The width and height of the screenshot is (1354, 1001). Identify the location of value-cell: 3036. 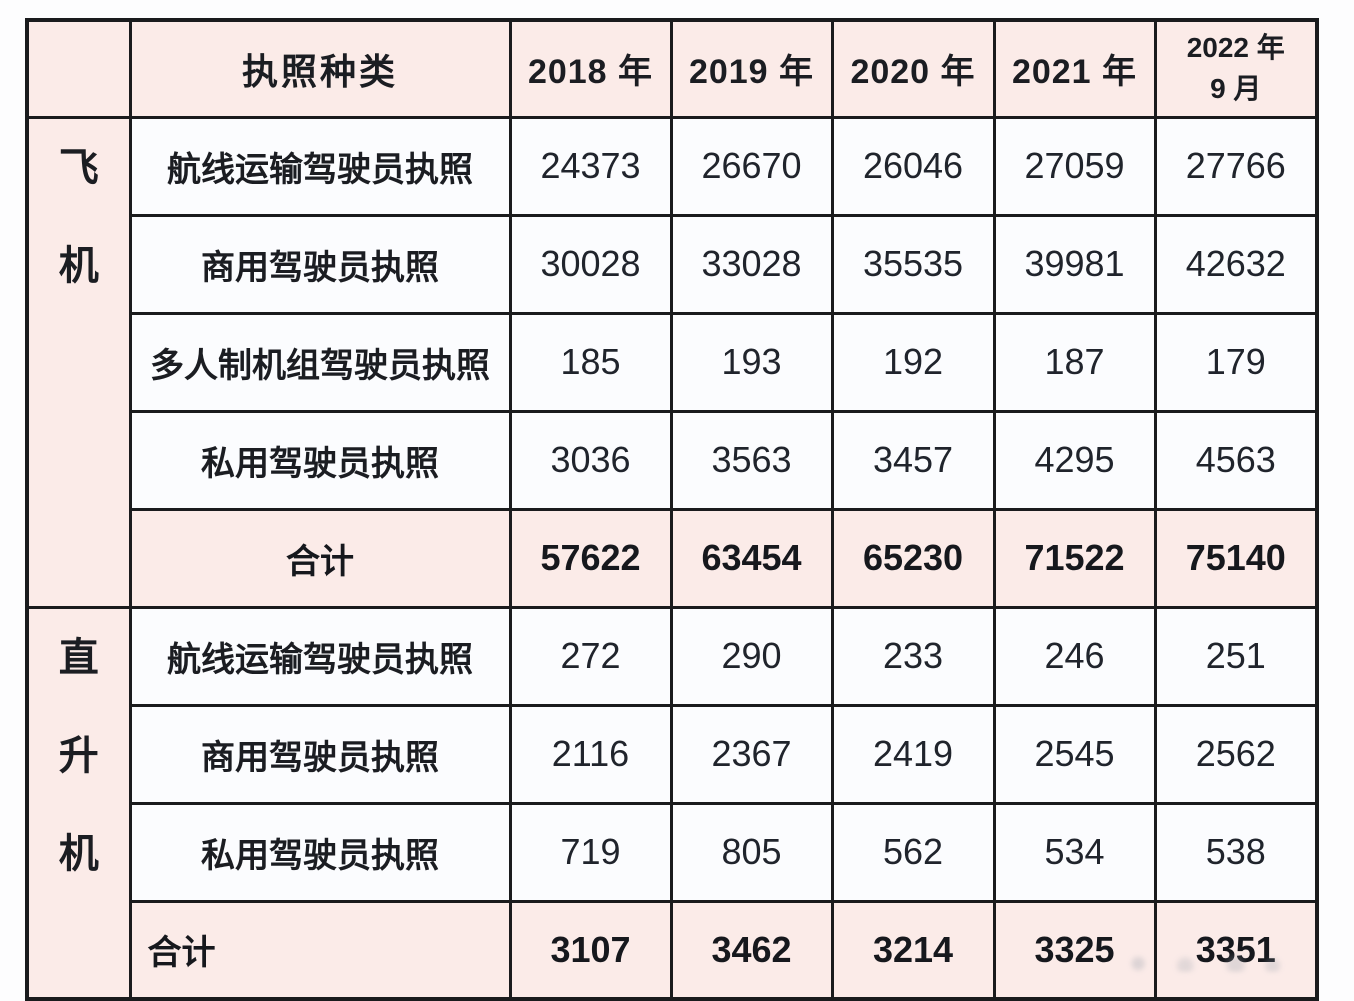
(590, 460).